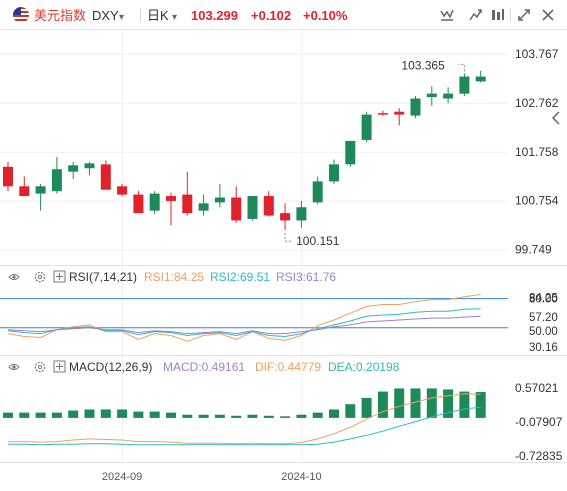 The width and height of the screenshot is (567, 491). I want to click on rsi-line-rsi1, so click(244, 318).